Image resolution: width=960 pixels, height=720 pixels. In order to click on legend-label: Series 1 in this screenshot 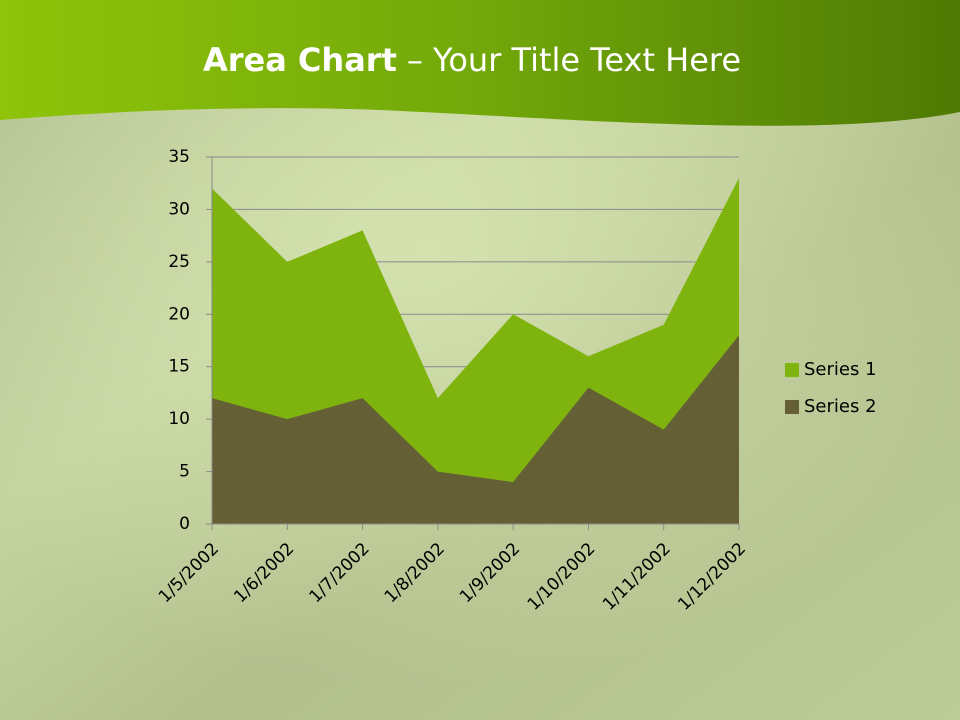, I will do `click(840, 369)`.